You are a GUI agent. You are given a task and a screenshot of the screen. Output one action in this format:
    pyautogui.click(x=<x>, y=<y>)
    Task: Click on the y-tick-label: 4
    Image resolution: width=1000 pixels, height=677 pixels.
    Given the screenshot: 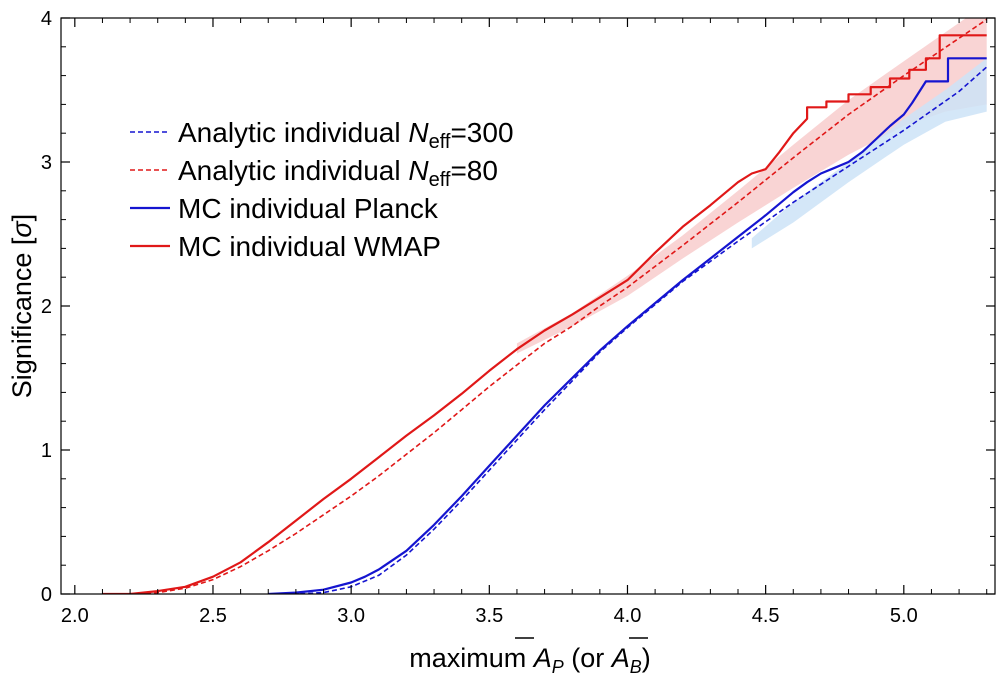 What is the action you would take?
    pyautogui.click(x=46, y=19)
    